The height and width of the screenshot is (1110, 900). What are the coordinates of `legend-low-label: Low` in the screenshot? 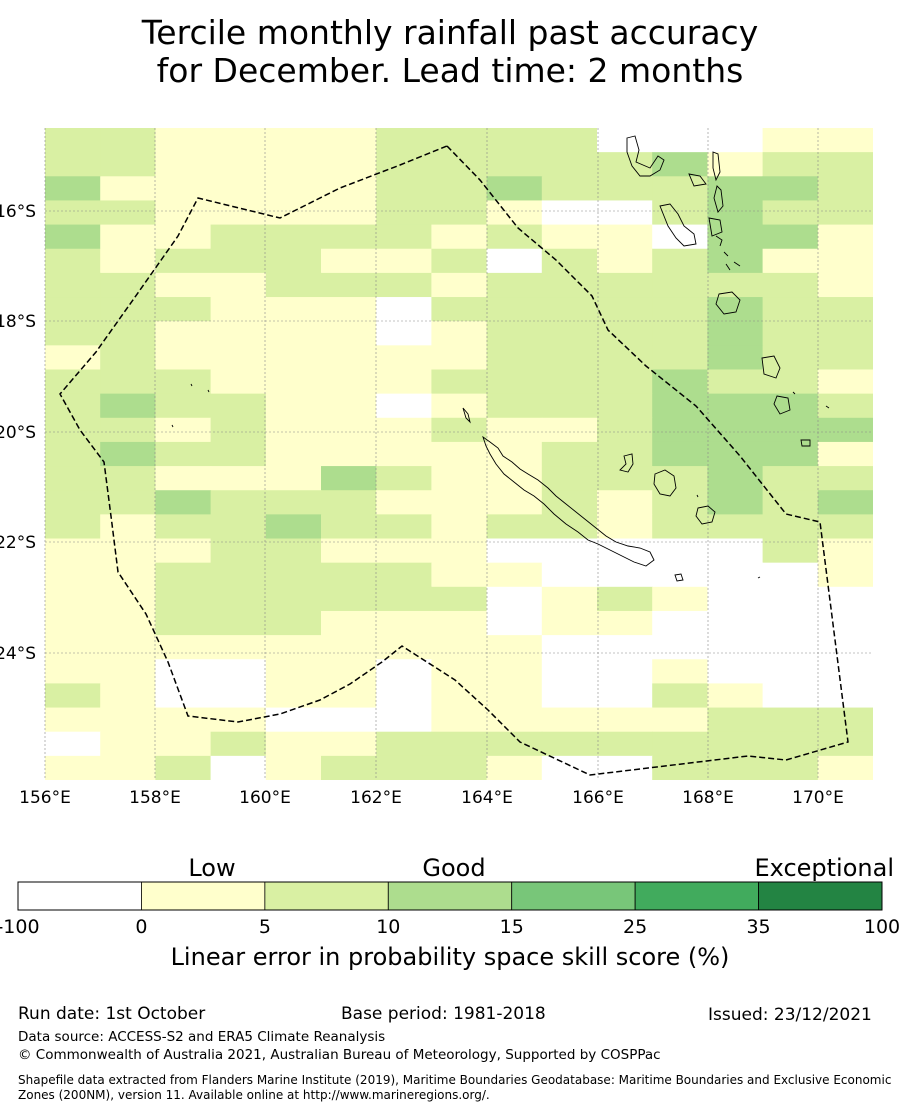 It's located at (211, 868).